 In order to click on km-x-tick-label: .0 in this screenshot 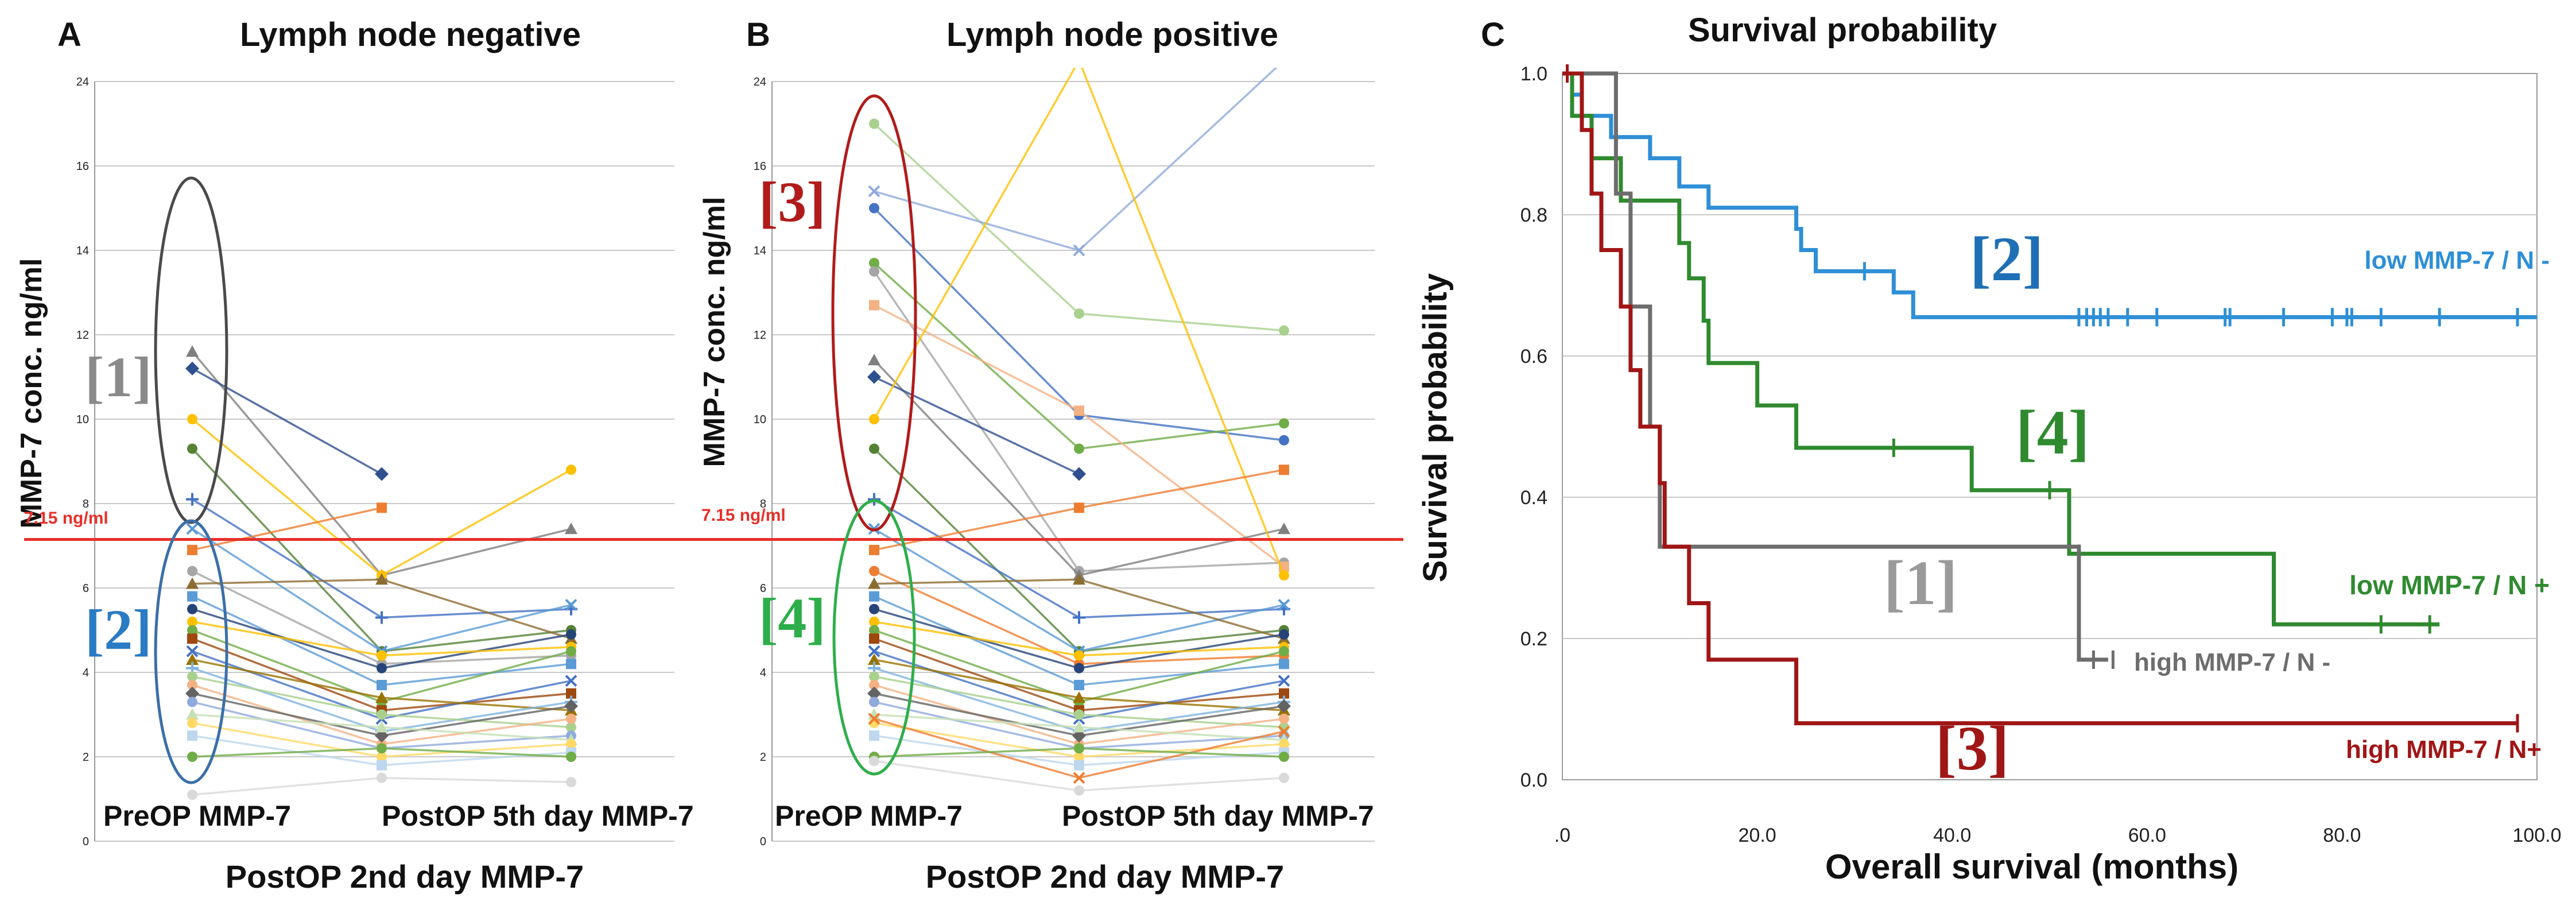, I will do `click(1562, 836)`.